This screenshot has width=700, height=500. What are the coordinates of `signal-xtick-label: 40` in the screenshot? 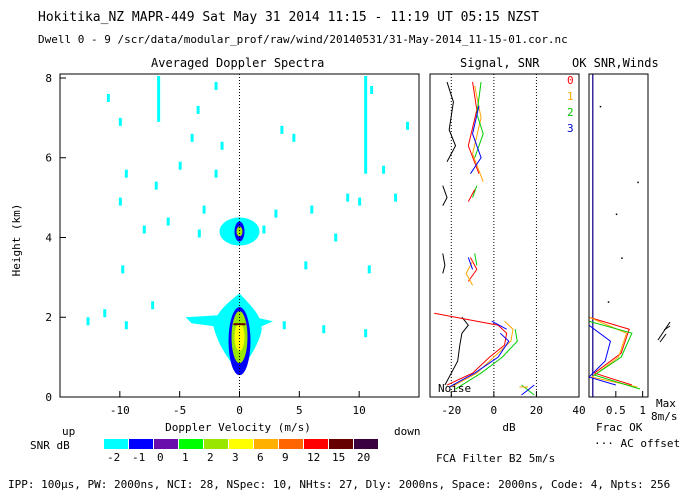 It's located at (578, 410).